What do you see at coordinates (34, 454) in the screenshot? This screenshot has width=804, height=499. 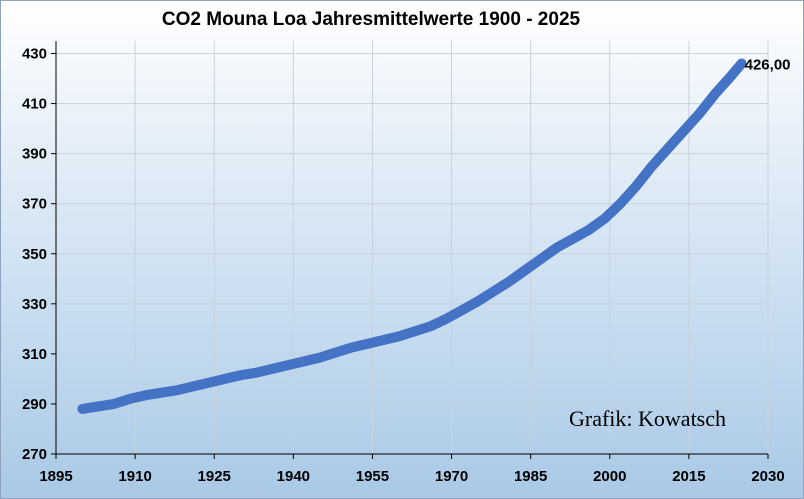 I see `y-tick-label: 270` at bounding box center [34, 454].